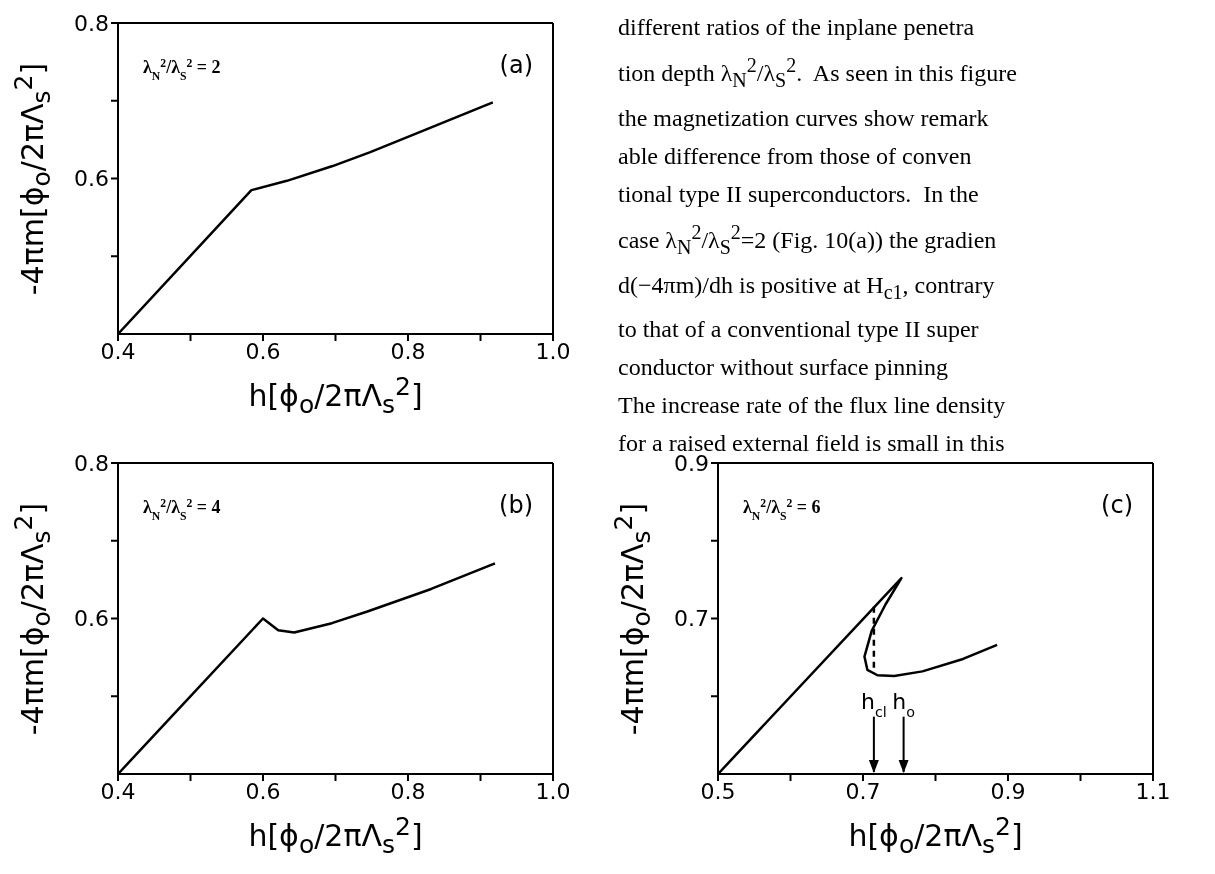 The height and width of the screenshot is (874, 1215). Describe the element at coordinates (797, 27) in the screenshot. I see `text: different ratios of the inplane penetra` at that location.